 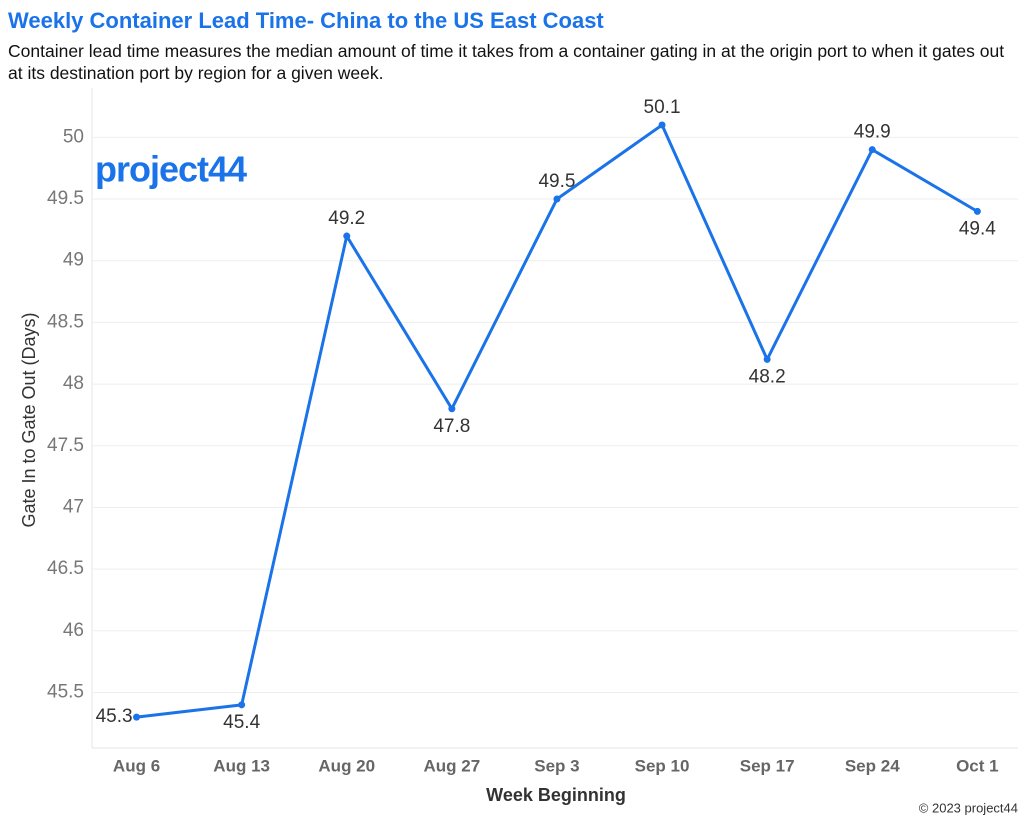 I want to click on value-label: 45.3, so click(x=114, y=716).